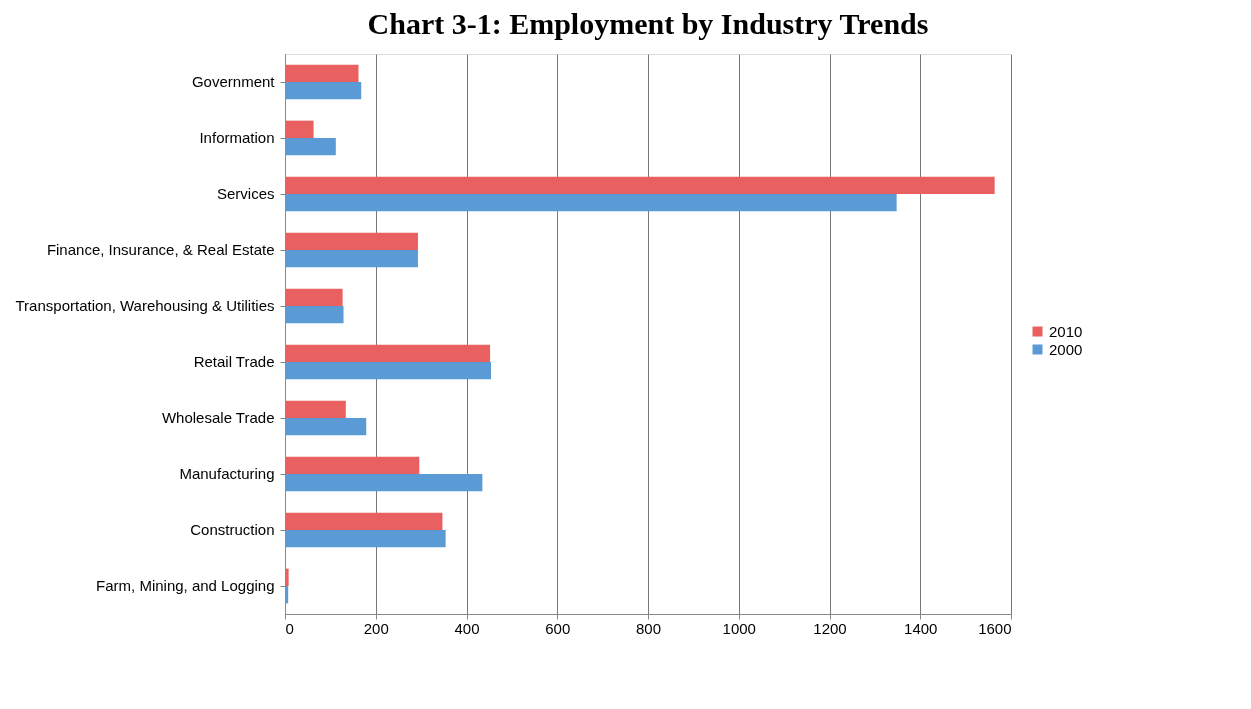 This screenshot has width=1251, height=709. What do you see at coordinates (648, 23) in the screenshot?
I see `chart-title: Chart 3-1: Employment by Industry Trends` at bounding box center [648, 23].